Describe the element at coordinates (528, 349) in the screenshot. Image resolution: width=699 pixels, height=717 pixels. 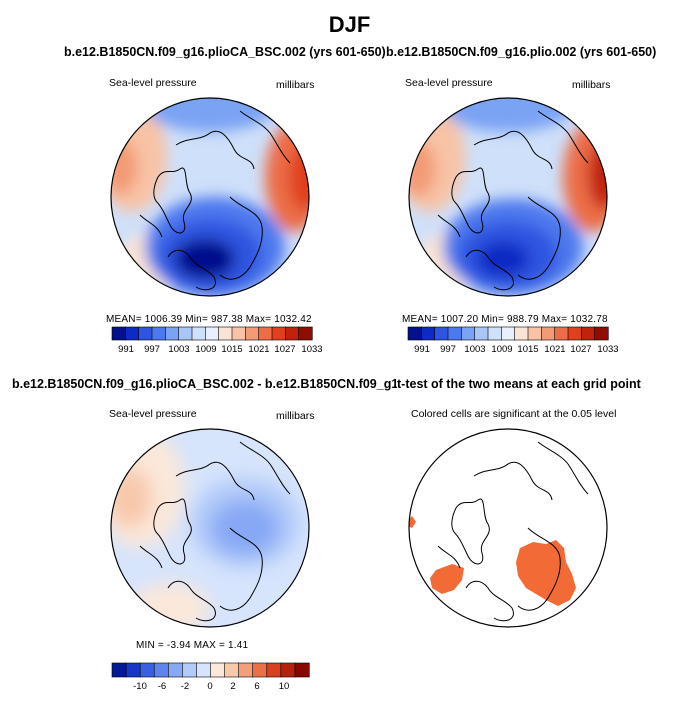
I see `cb2-label-4: 1015` at that location.